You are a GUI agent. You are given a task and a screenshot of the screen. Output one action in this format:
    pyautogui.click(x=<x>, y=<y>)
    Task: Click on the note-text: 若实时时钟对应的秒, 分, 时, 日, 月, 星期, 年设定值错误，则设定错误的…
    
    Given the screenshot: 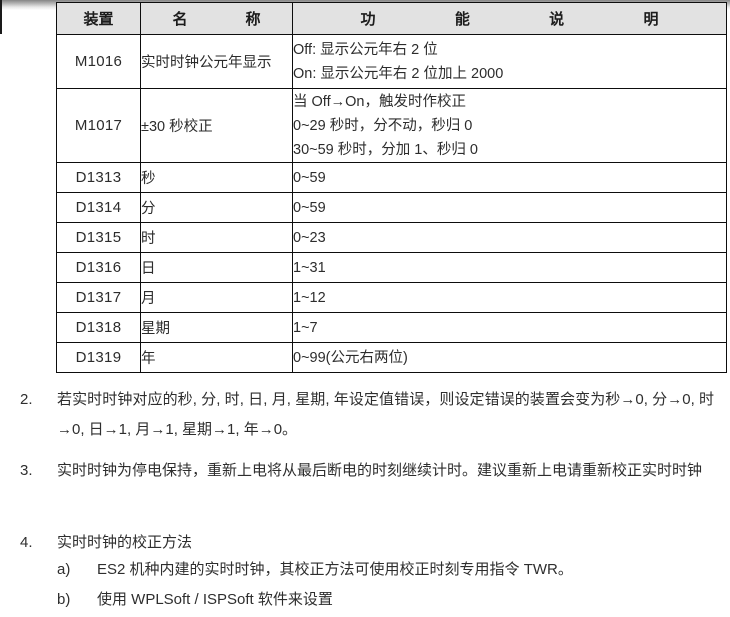 What is the action you would take?
    pyautogui.click(x=385, y=414)
    